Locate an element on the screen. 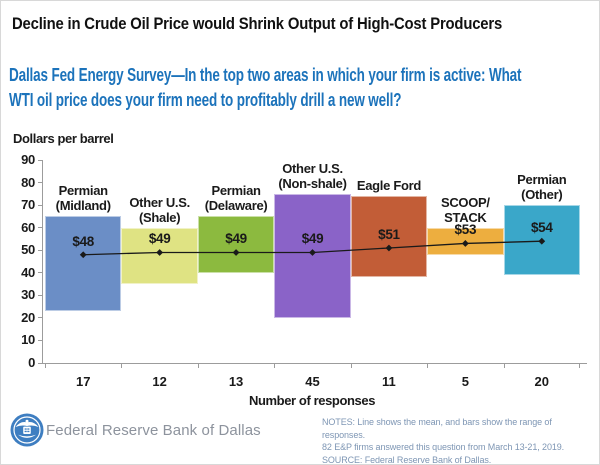 The height and width of the screenshot is (465, 600). mean-value-label-permian-delaware: $49 is located at coordinates (236, 239).